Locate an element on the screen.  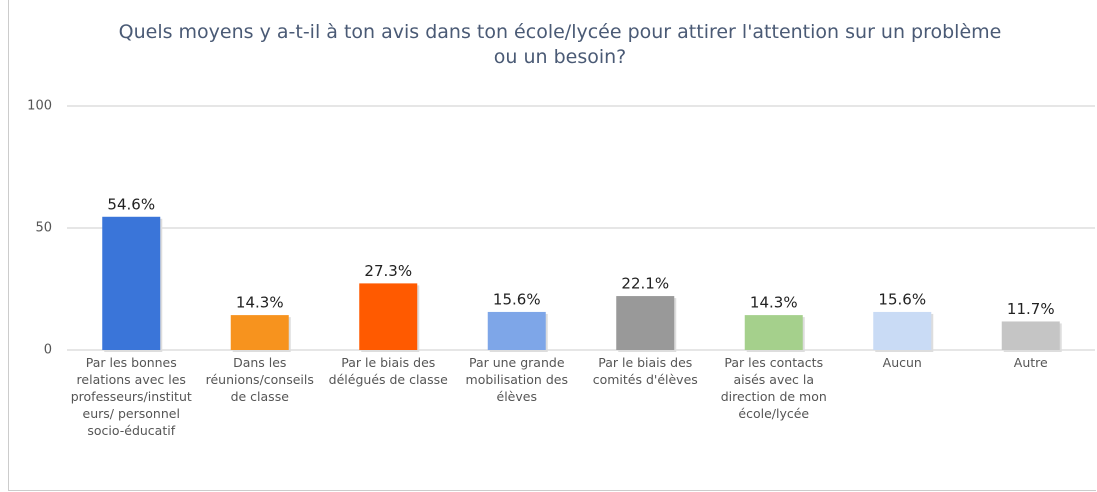
x-tick-label: Par une grande mobilisation des élèves is located at coordinates (516, 379).